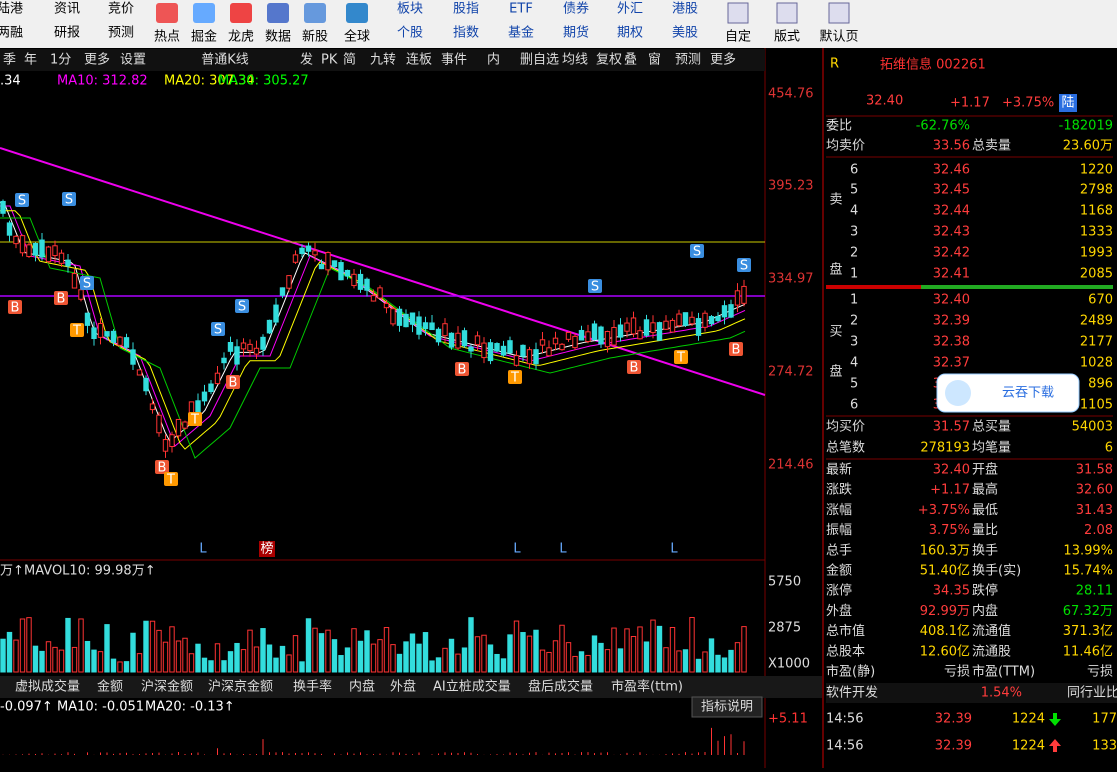 This screenshot has height=772, width=1117. Describe the element at coordinates (838, 37) in the screenshot. I see `toolbar-button: 默认页` at that location.